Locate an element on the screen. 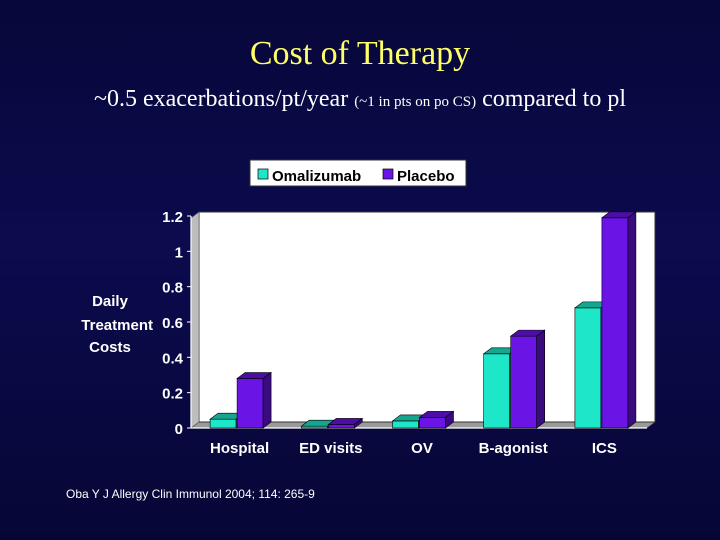  subtitle-main: ~0.5 exacerbations/pt/year is located at coordinates (224, 99).